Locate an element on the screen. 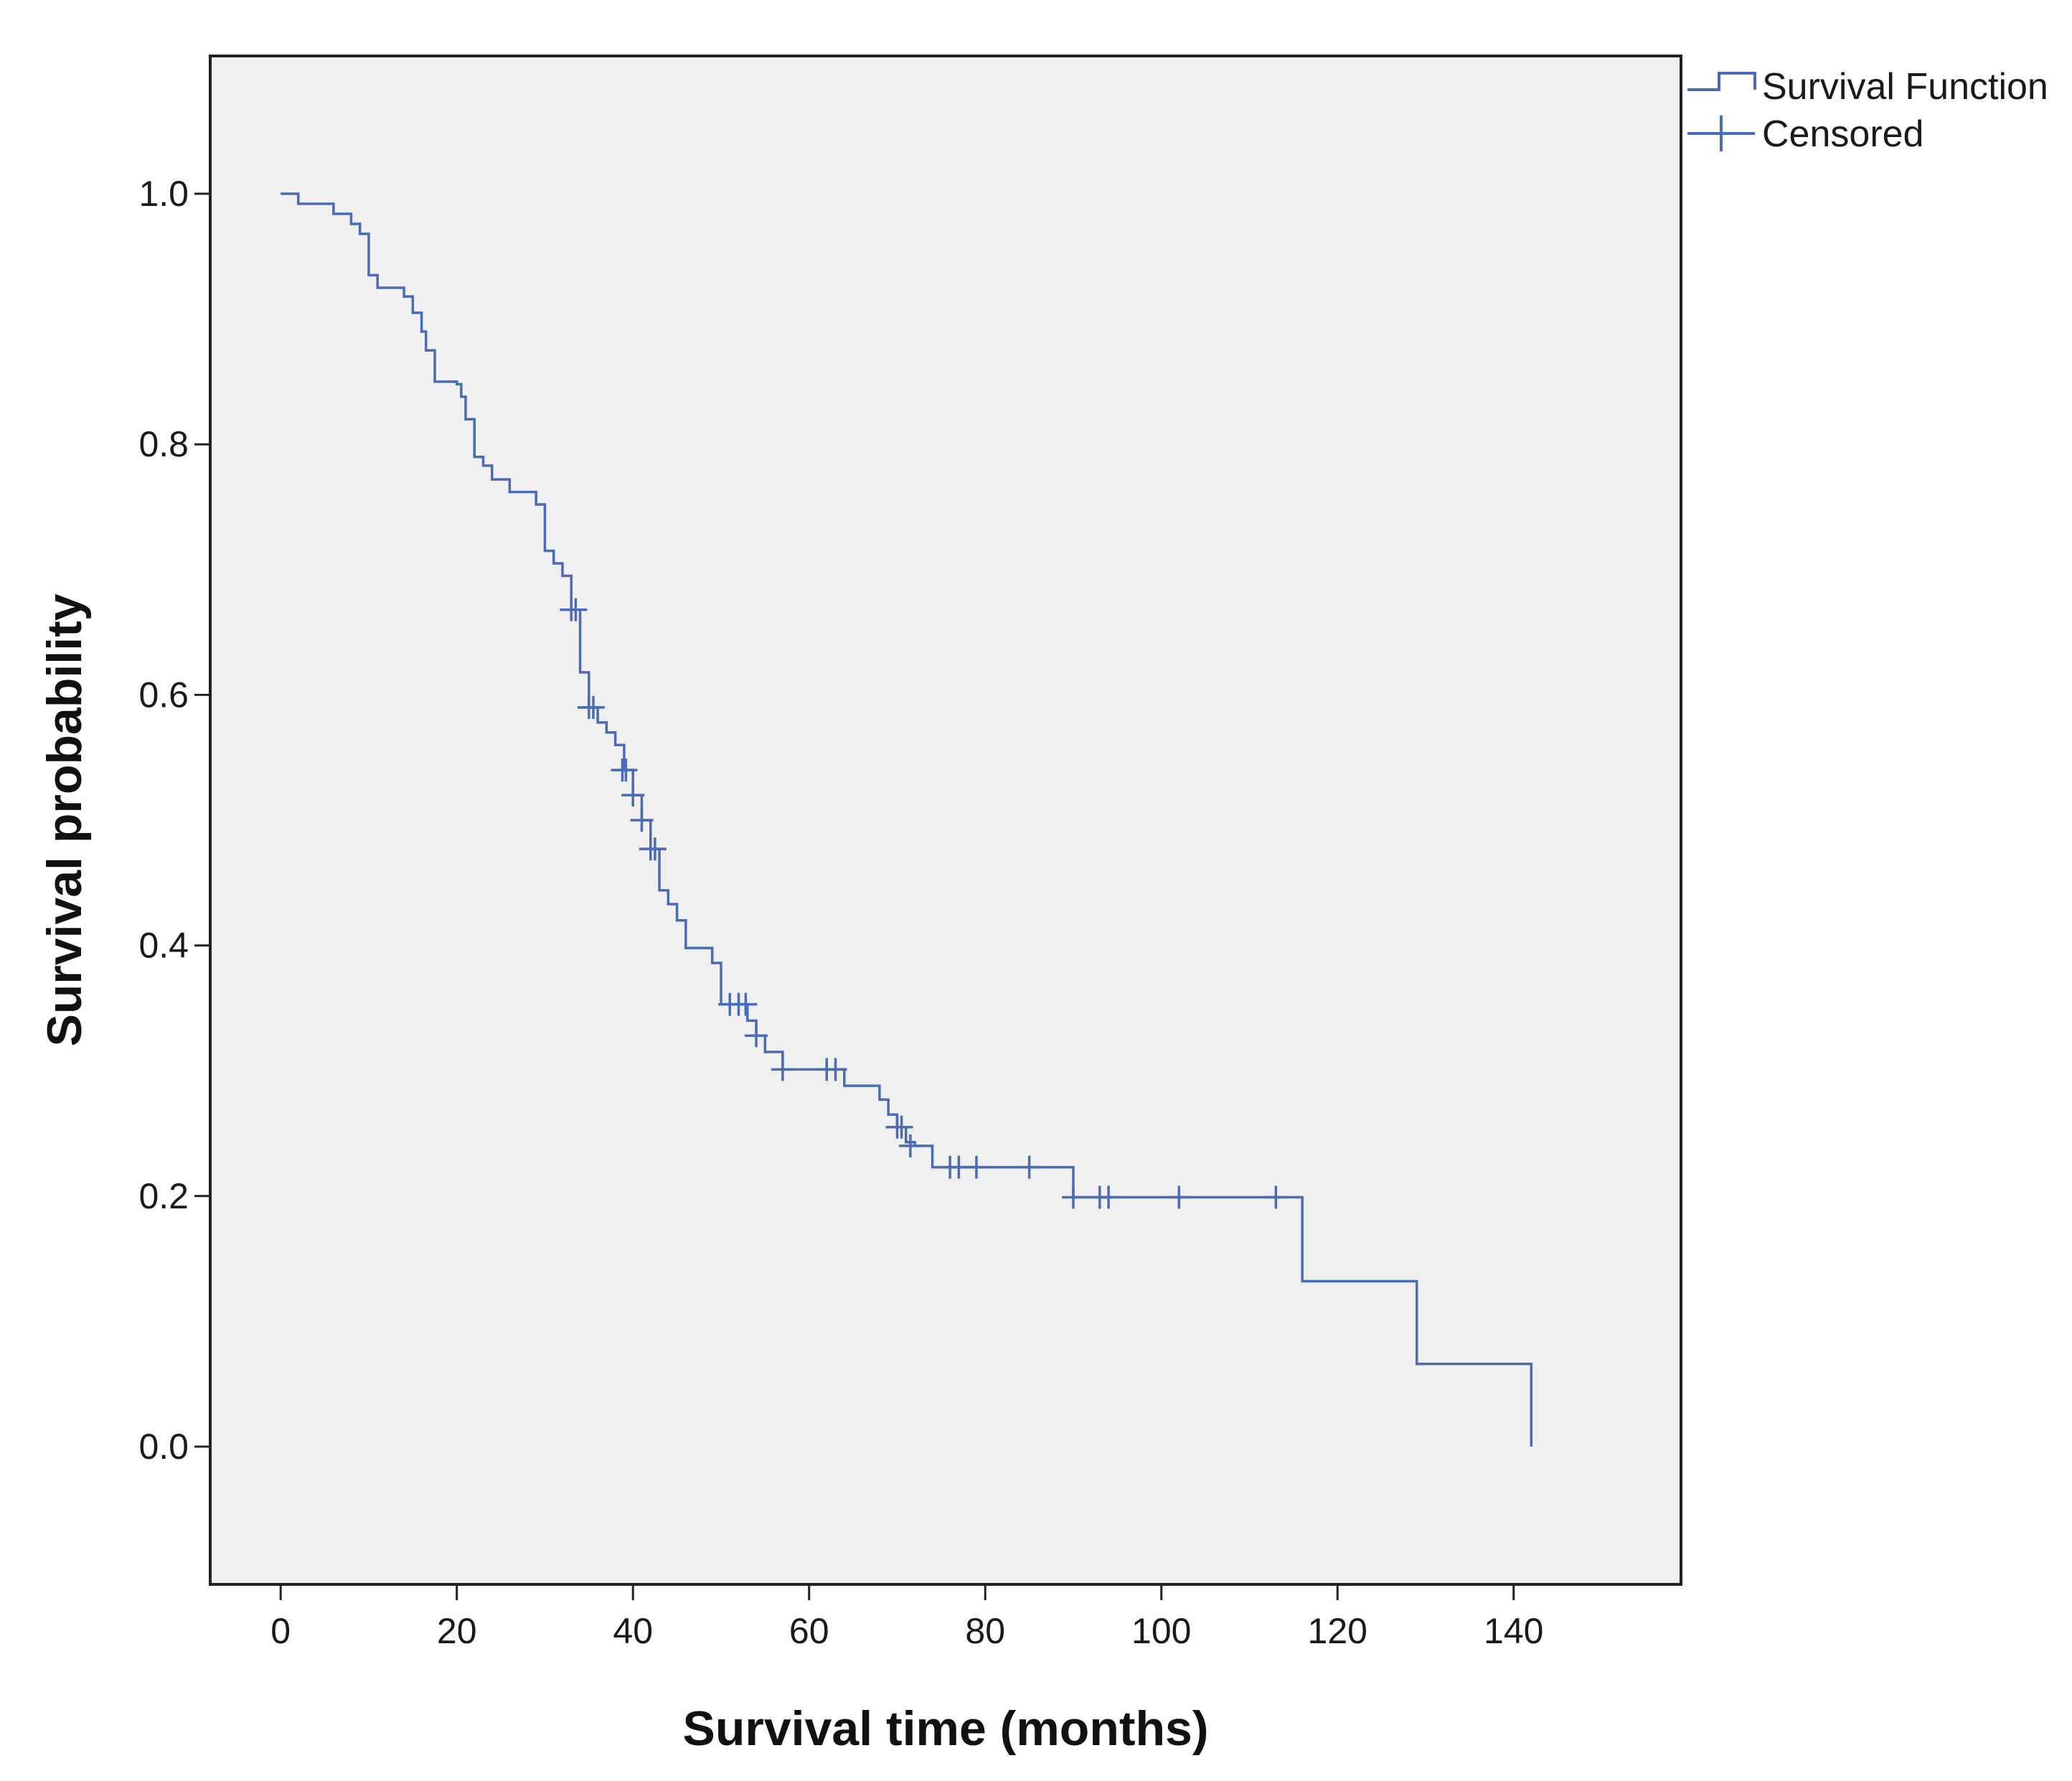  legend-survival-function-icon is located at coordinates (1722, 81).